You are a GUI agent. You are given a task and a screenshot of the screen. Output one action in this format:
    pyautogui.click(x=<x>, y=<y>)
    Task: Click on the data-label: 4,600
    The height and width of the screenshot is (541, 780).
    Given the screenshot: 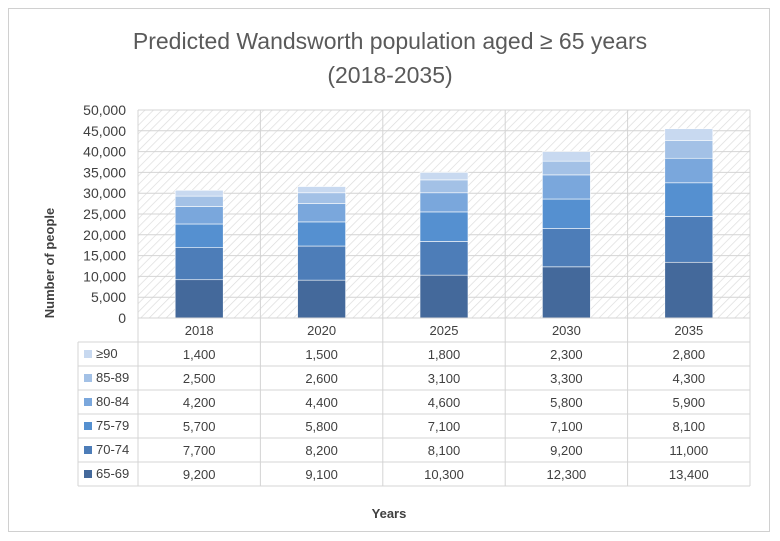 What is the action you would take?
    pyautogui.click(x=444, y=402)
    